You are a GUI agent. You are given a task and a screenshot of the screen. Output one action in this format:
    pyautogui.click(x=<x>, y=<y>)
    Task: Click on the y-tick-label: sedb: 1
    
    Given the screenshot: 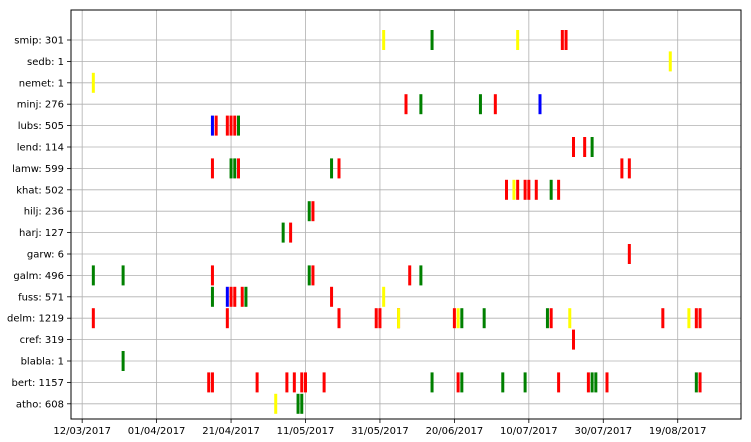 What is the action you would take?
    pyautogui.click(x=45, y=62)
    